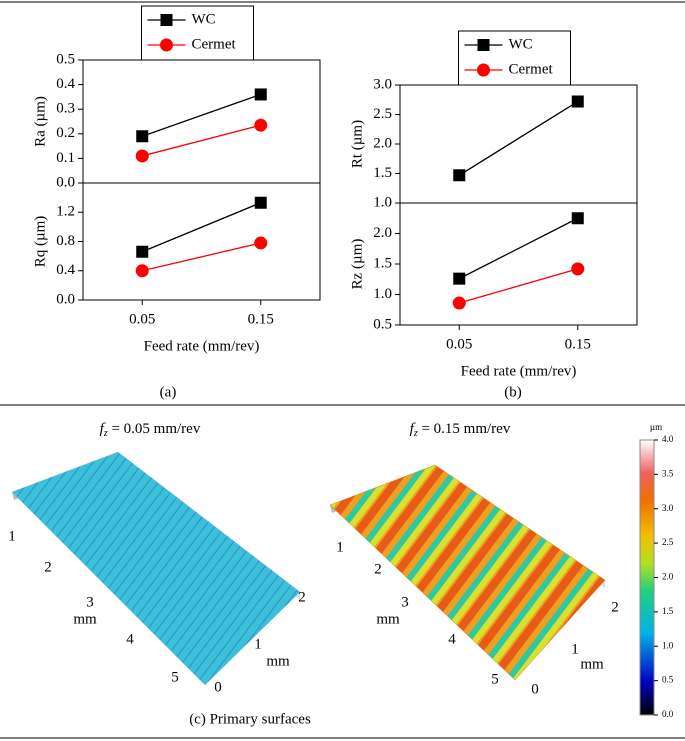 Image resolution: width=685 pixels, height=741 pixels. Describe the element at coordinates (65, 109) in the screenshot. I see `y-tick-label: 0.3` at that location.